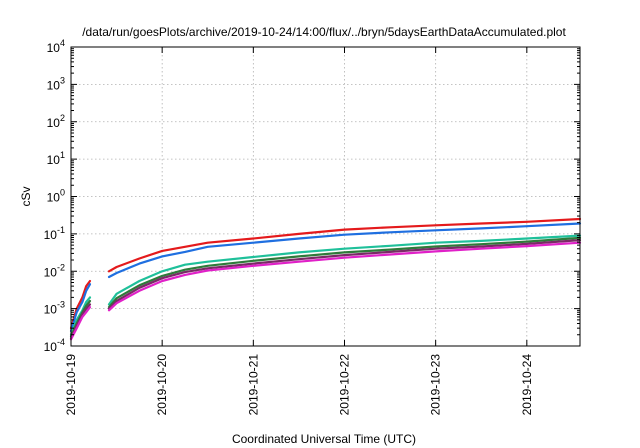 The height and width of the screenshot is (448, 640). What do you see at coordinates (344, 385) in the screenshot?
I see `x-tick-label: 2019-10-22` at bounding box center [344, 385].